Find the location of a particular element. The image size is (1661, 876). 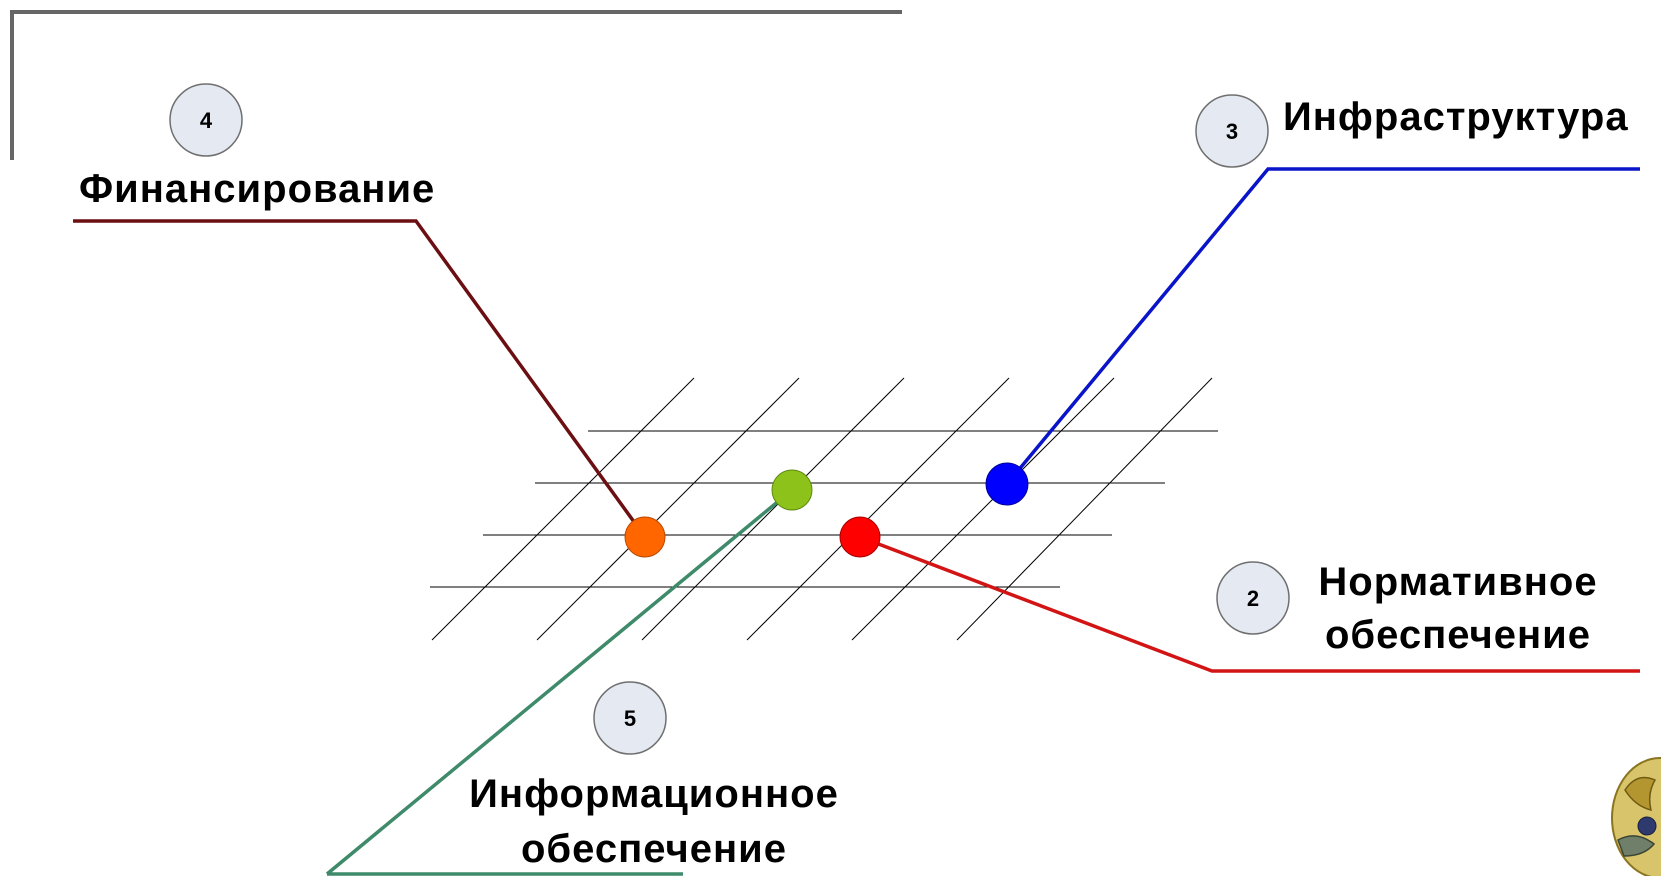

financing-label: Финансирование is located at coordinates (257, 189).